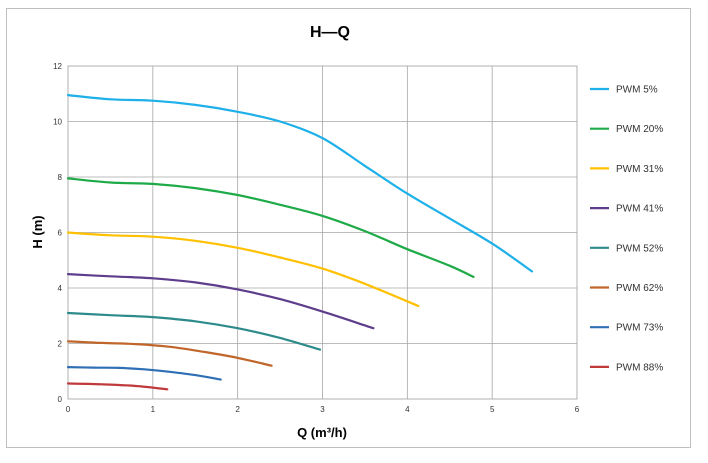 The image size is (708, 463). I want to click on y-tick-label: 6, so click(60, 233).